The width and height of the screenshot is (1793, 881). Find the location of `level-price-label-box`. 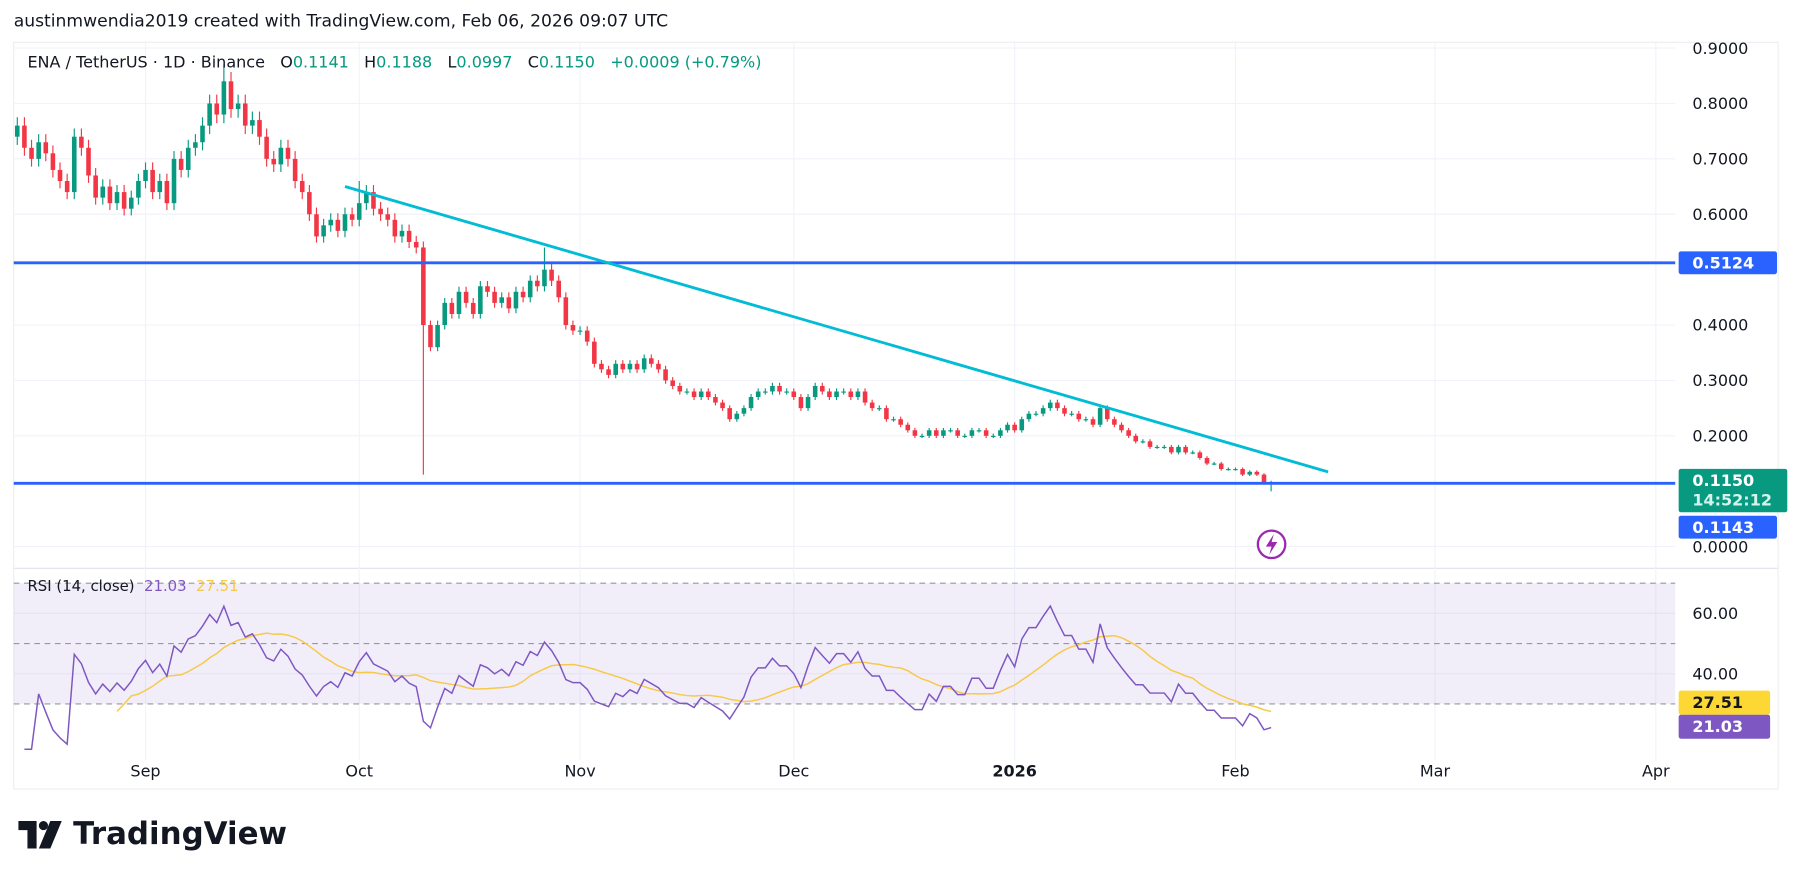

level-price-label-box is located at coordinates (1727, 527).